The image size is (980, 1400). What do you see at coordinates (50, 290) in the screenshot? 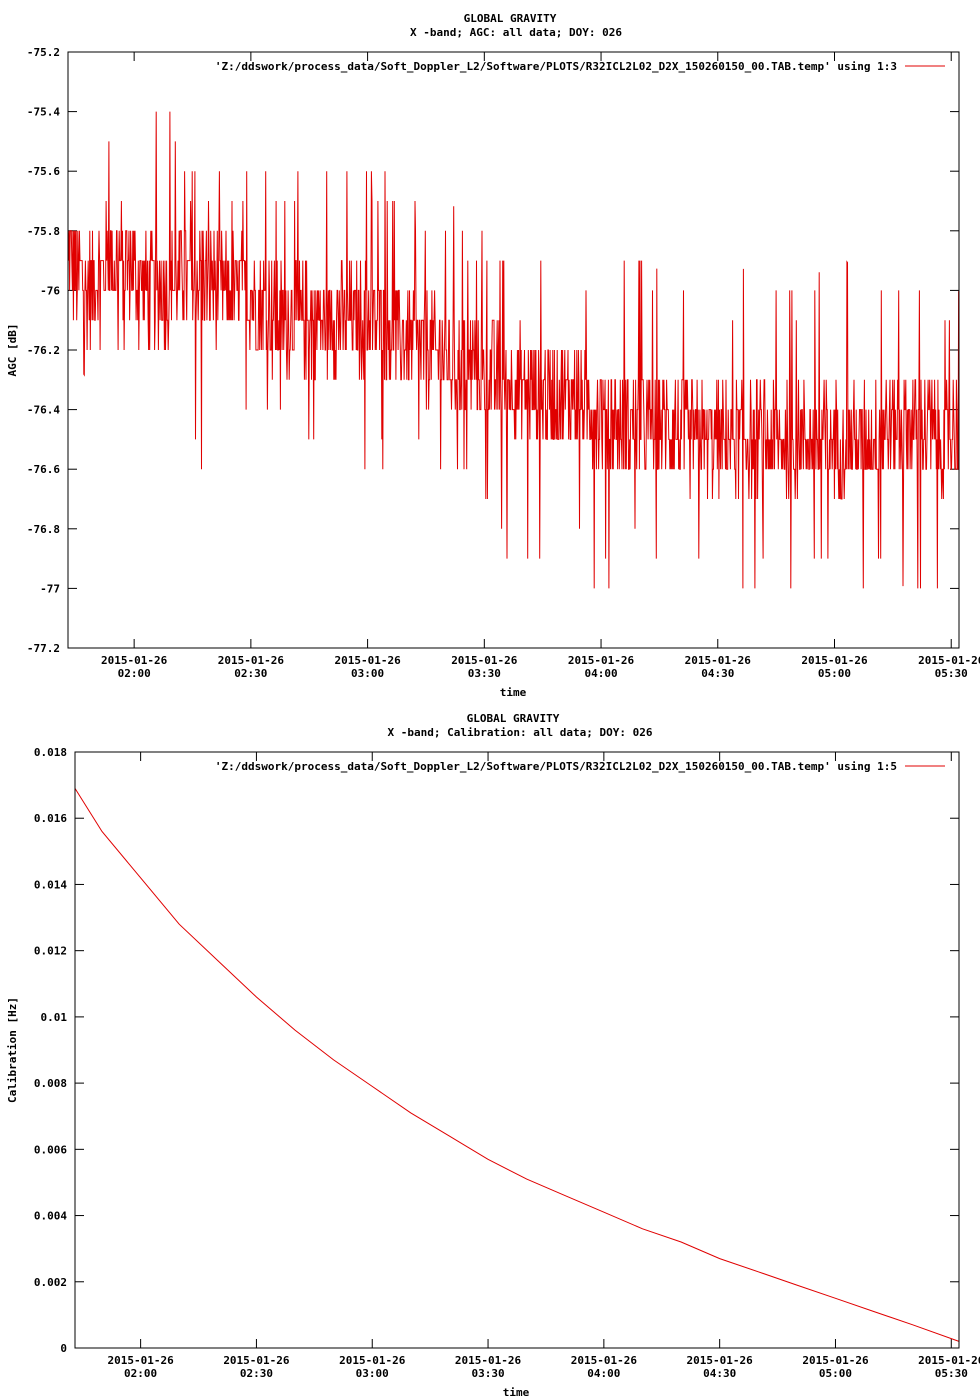
I see `y-tick-label: -76` at bounding box center [50, 290].